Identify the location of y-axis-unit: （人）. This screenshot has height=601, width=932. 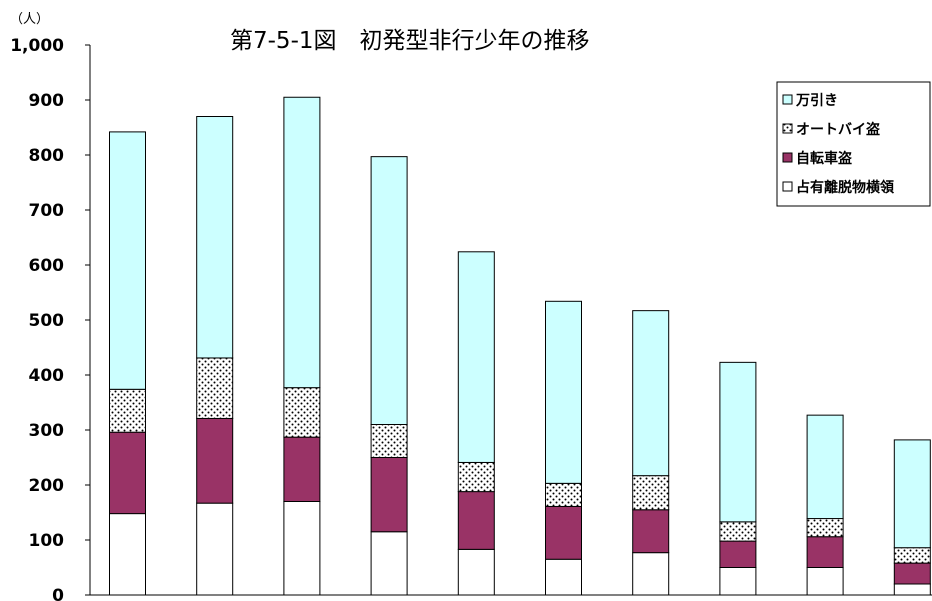
(29, 19).